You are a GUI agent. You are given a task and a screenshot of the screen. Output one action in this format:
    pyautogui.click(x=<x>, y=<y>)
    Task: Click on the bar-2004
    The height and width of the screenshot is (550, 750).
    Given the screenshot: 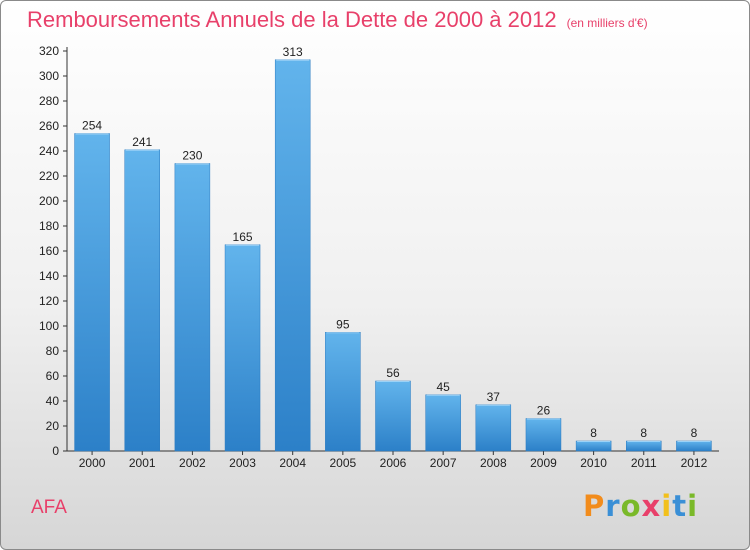 What is the action you would take?
    pyautogui.click(x=292, y=255)
    